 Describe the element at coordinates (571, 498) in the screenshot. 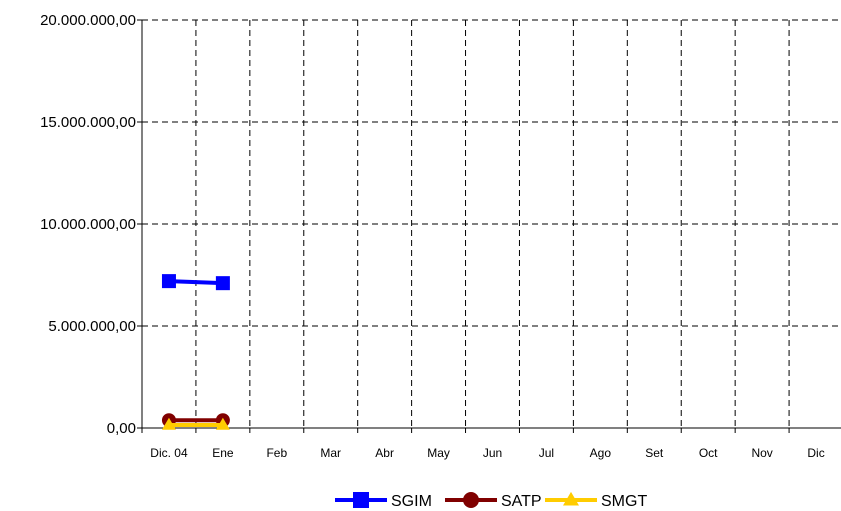

I see `legend-marker-smgt` at that location.